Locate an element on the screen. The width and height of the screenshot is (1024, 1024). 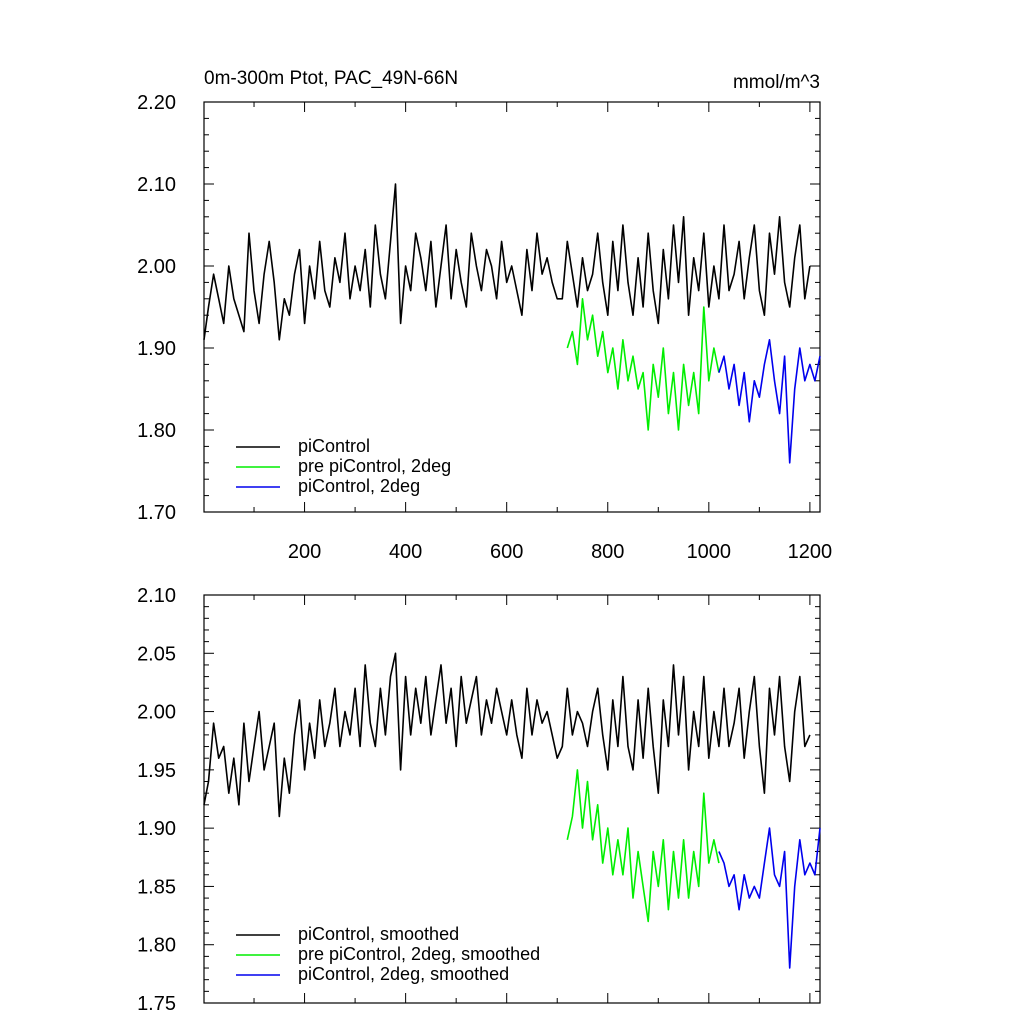
x-tick-label: 200 is located at coordinates (304, 552).